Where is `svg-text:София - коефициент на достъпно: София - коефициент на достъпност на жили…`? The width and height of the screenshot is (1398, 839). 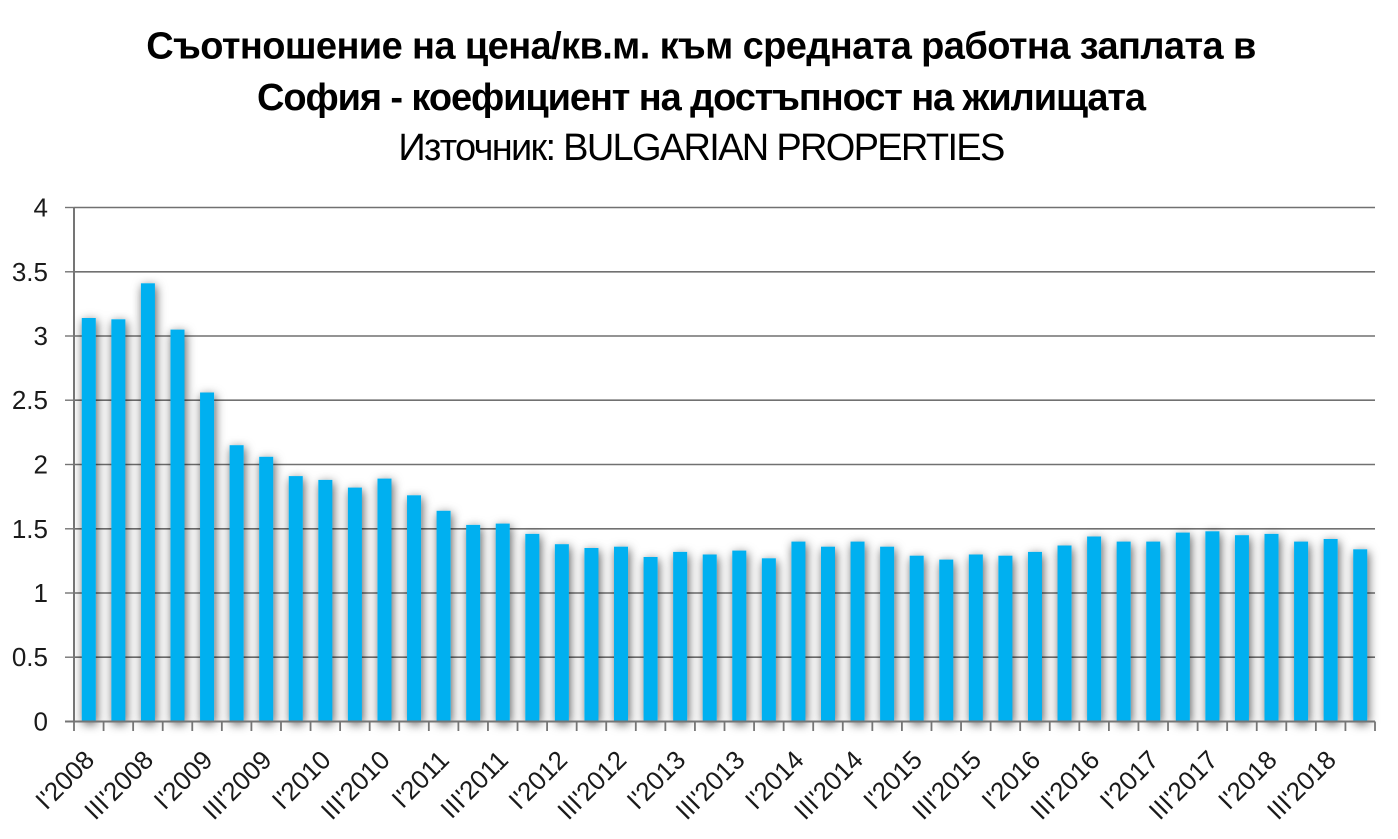 svg-text:София - коефициент на достъпно: София - коефициент на достъпност на жили… is located at coordinates (702, 98).